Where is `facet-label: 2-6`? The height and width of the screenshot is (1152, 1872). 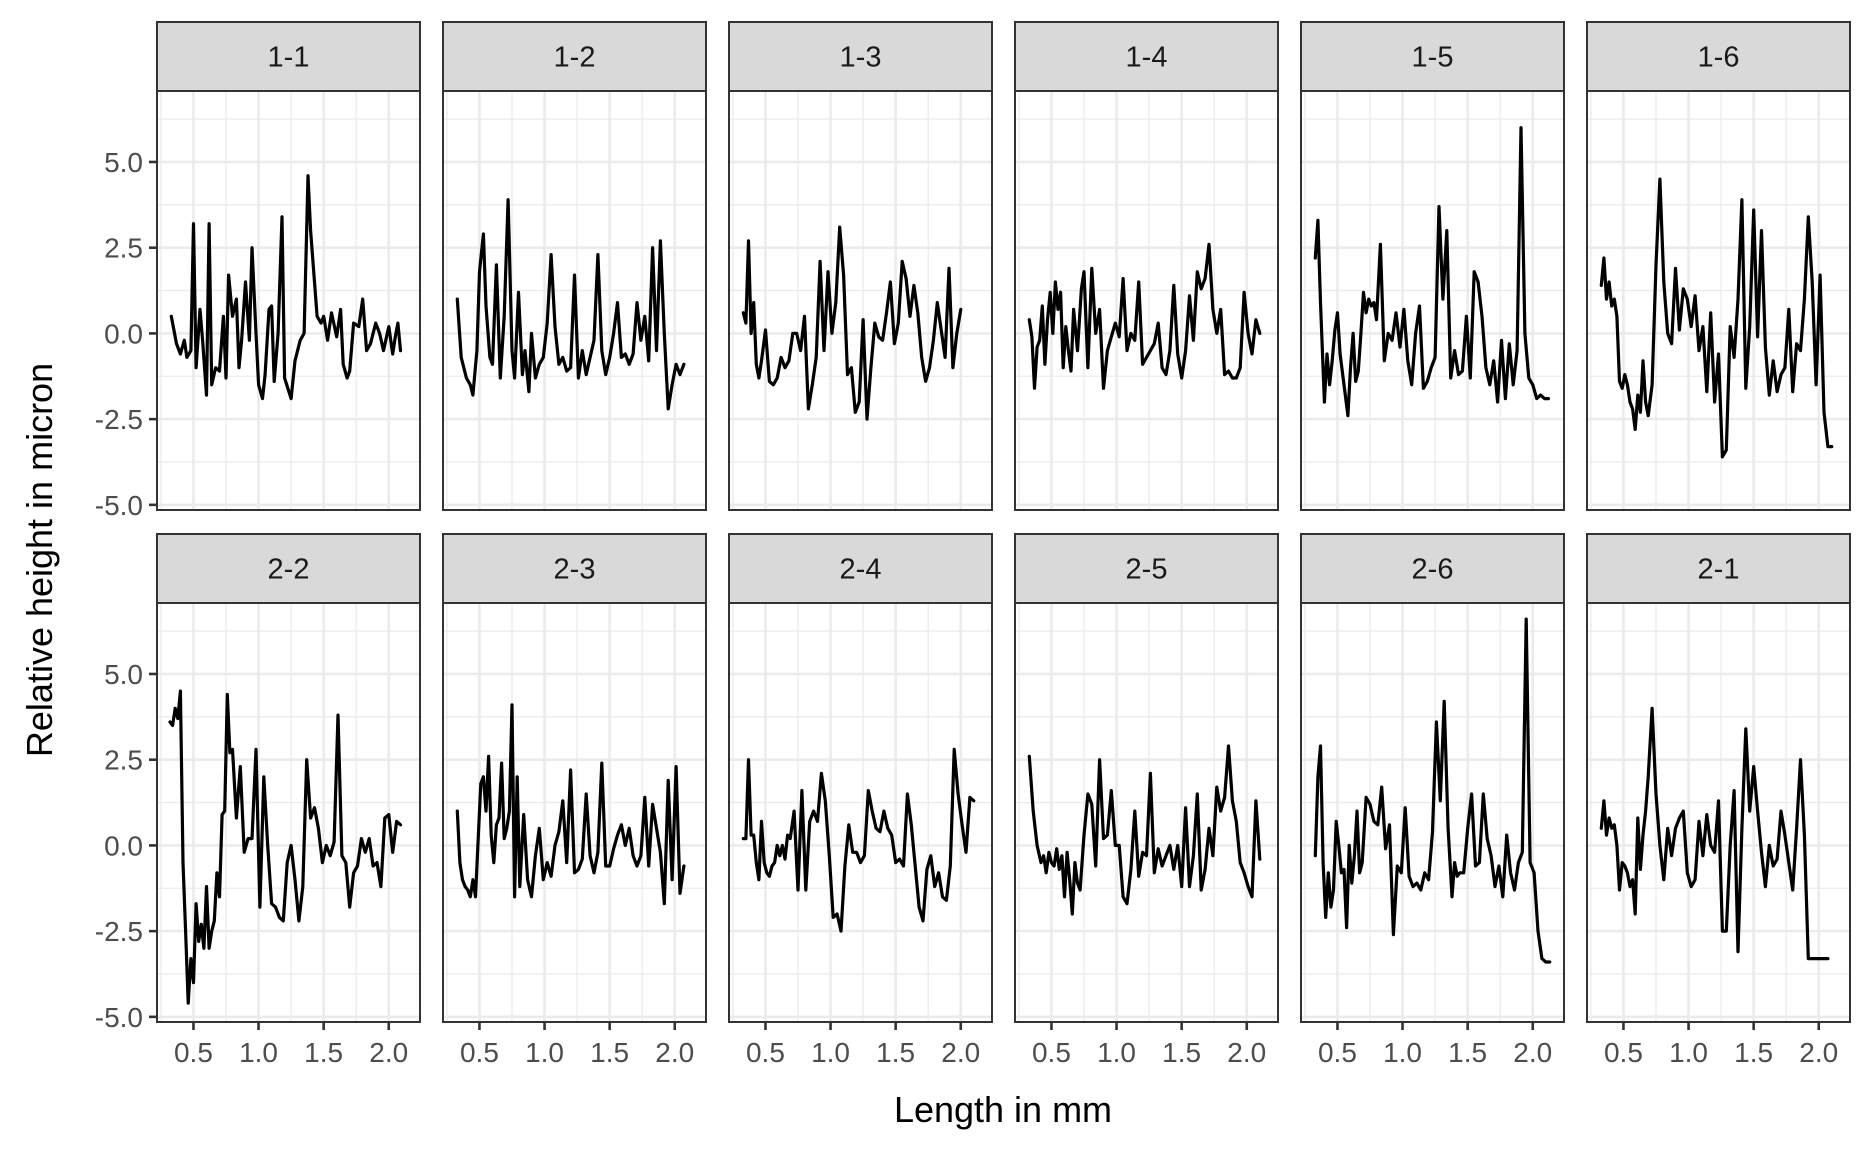
facet-label: 2-6 is located at coordinates (1433, 570).